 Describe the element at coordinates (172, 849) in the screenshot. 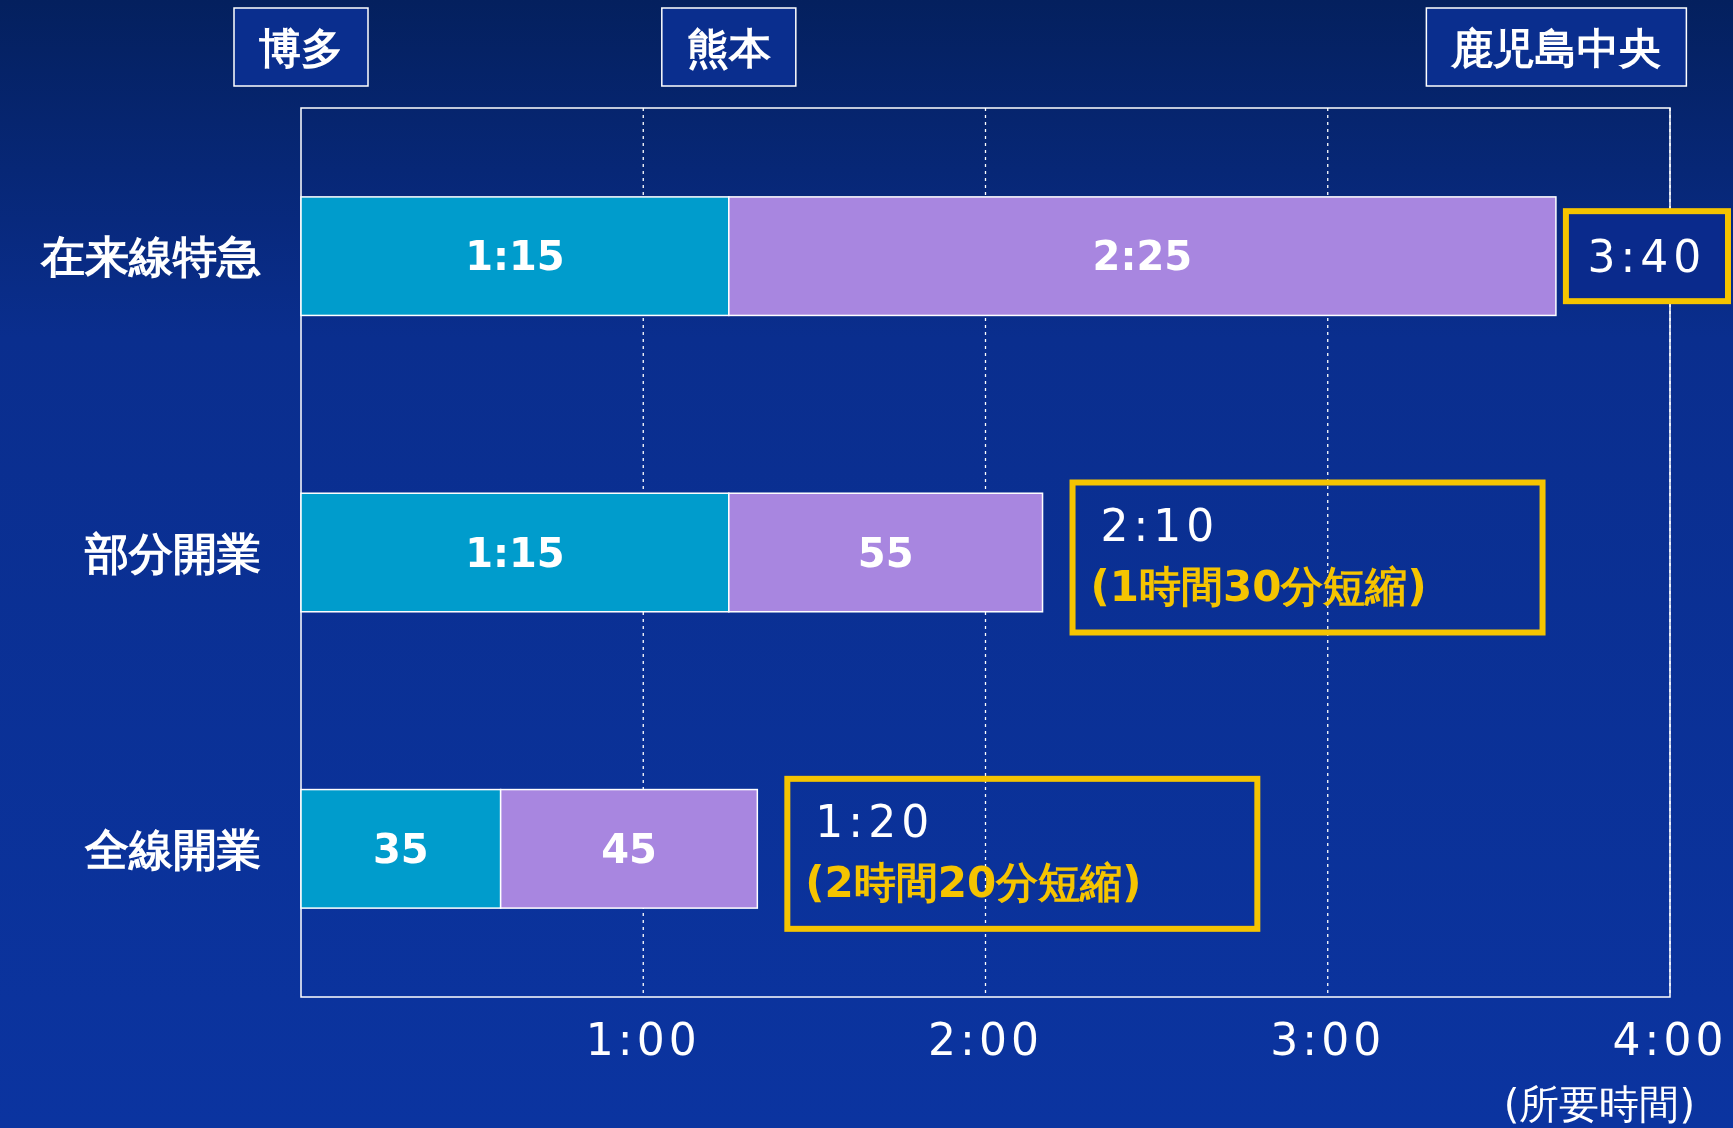

I see `y-tick-label: 全線開業` at that location.